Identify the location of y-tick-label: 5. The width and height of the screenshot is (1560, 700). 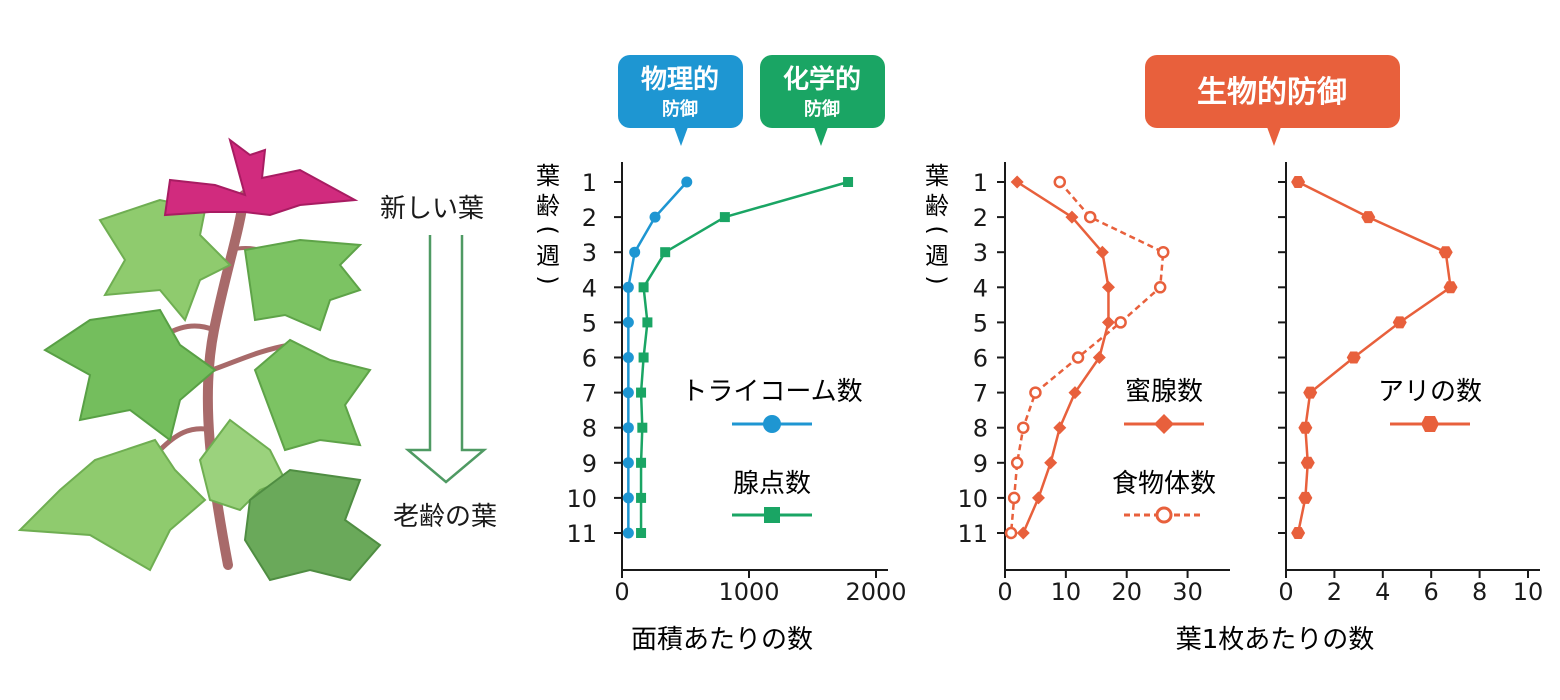
(589, 323).